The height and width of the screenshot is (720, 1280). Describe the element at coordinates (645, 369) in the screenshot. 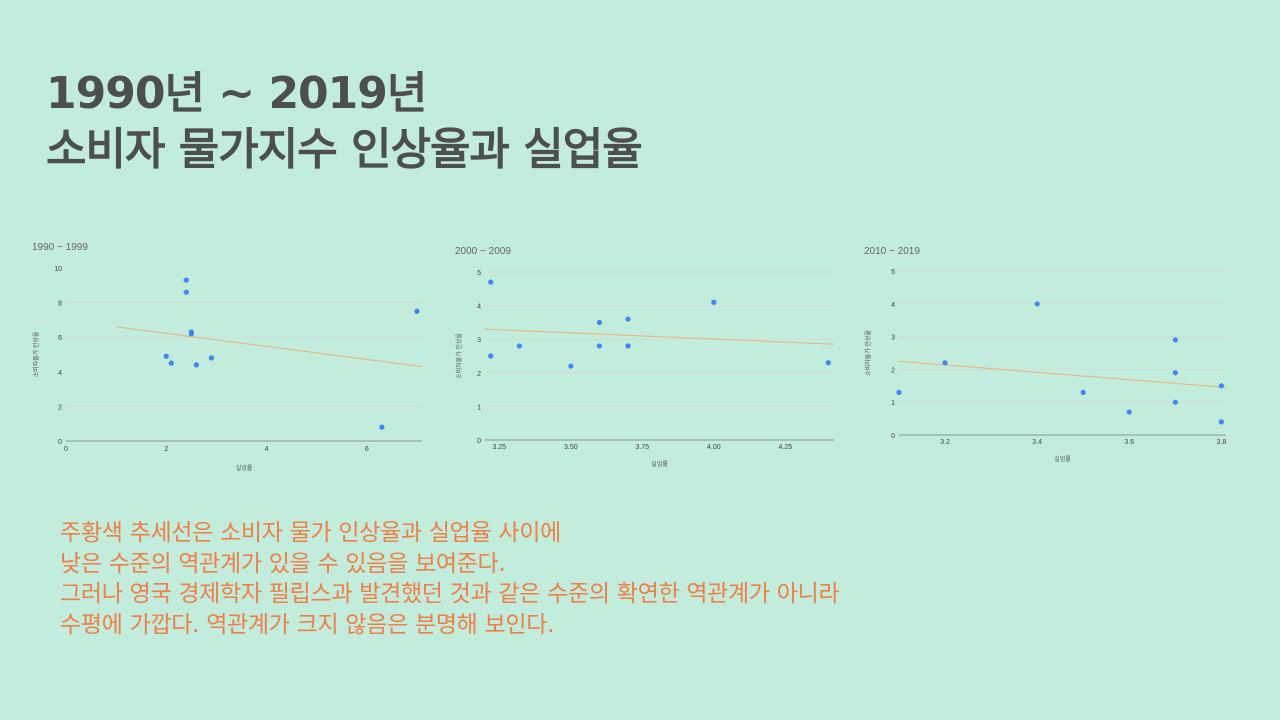

I see `chart-plot: 0 1 2 3 4 5 3.25 3.50 3.75 4.00 4.25 실업률 소비자물가 인상율` at that location.